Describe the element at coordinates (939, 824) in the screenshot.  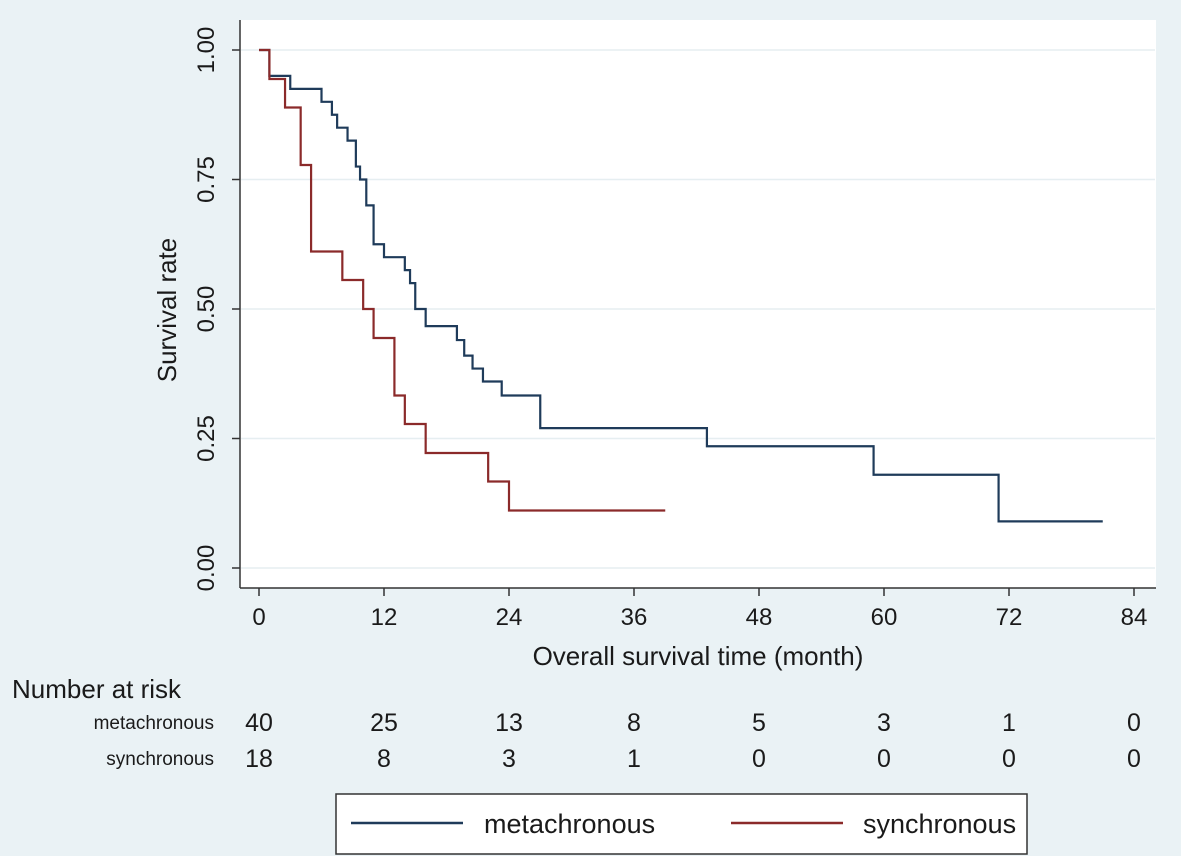
I see `legend-label-synchronous: synchronous` at that location.